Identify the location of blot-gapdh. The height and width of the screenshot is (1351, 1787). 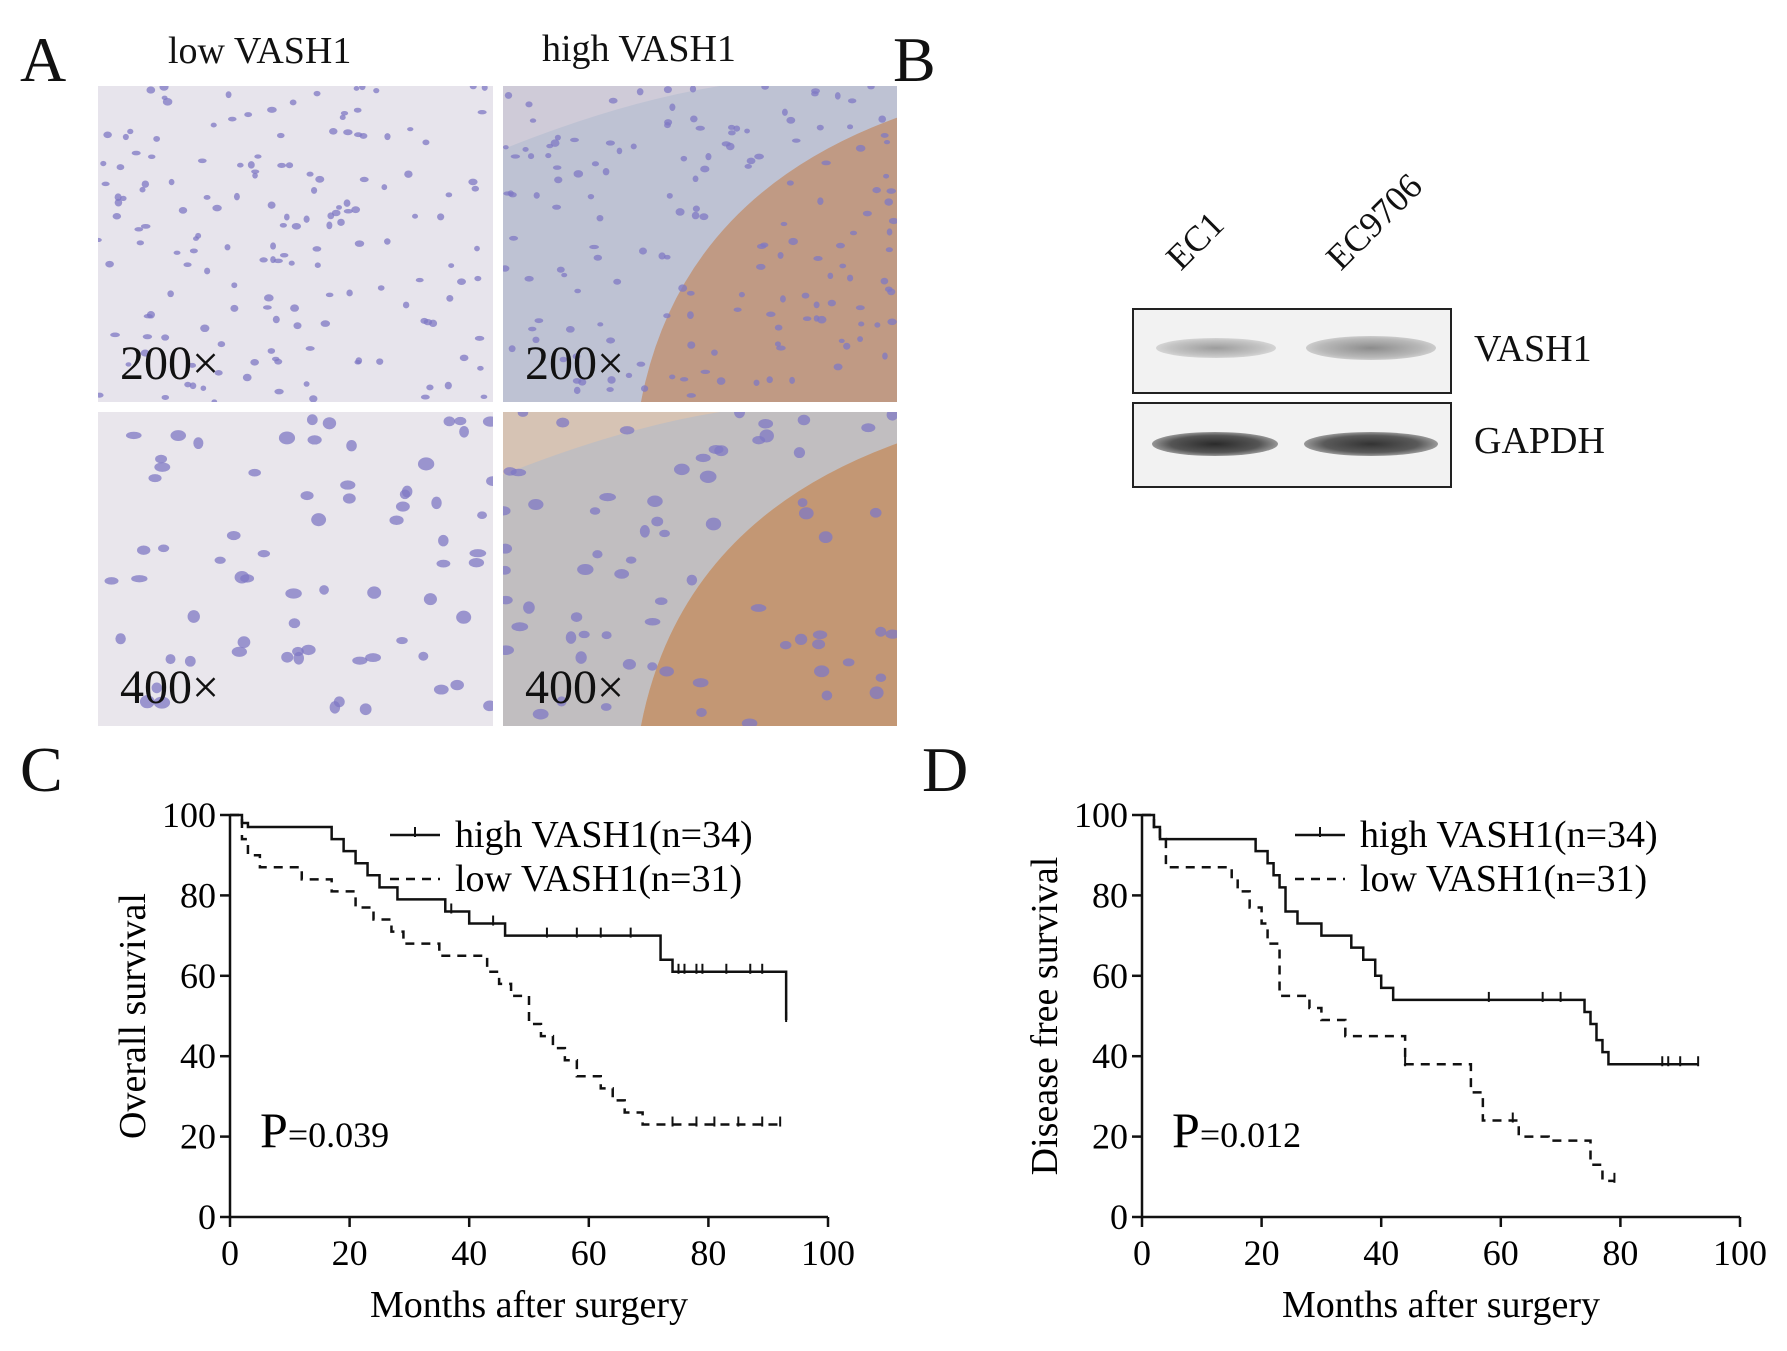
(1292, 445).